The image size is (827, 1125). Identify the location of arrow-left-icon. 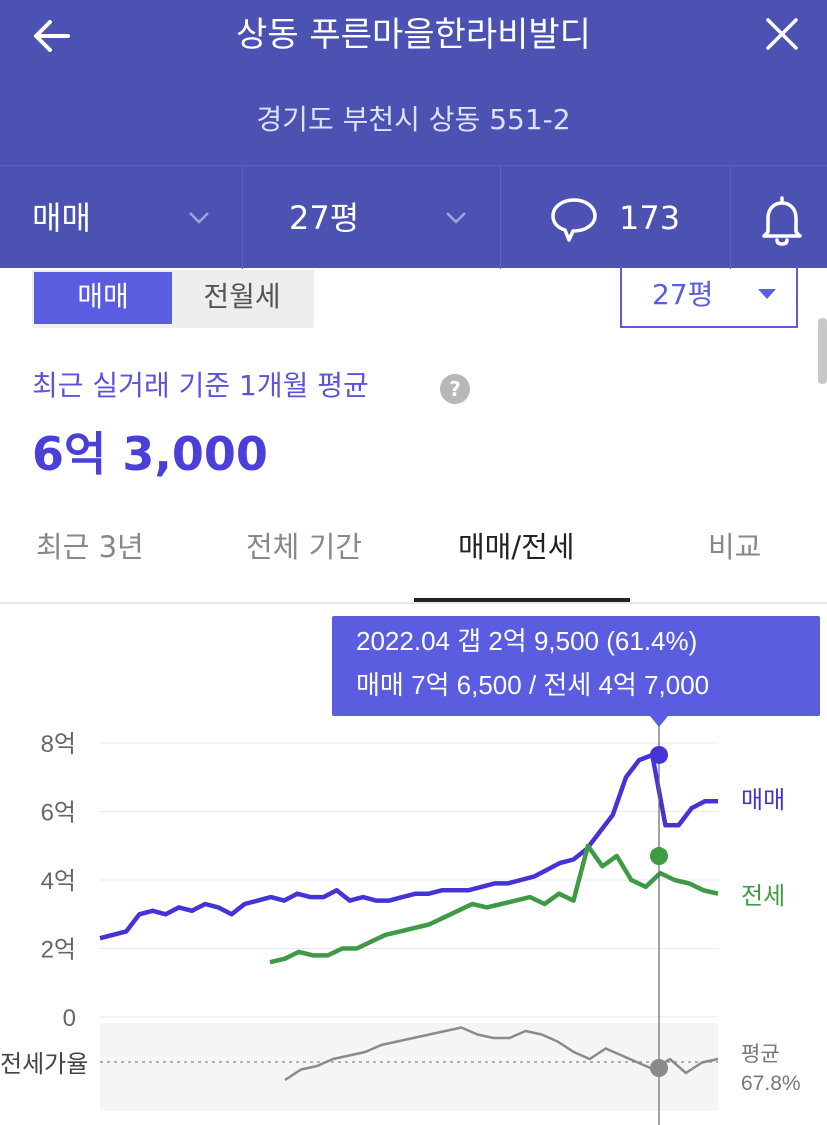
(52, 36).